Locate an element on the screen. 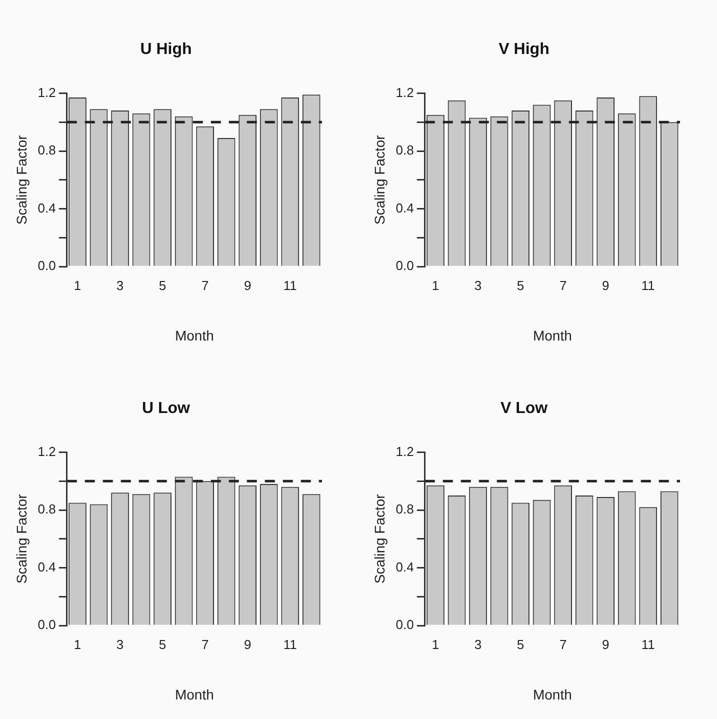 This screenshot has height=719, width=717. chart-title: V High is located at coordinates (524, 49).